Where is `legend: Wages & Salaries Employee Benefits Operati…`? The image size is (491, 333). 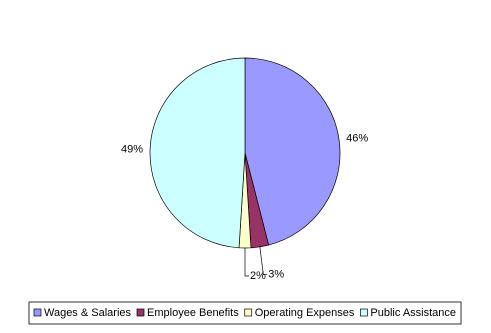 legend: Wages & Salaries Employee Benefits Operati… is located at coordinates (244, 313).